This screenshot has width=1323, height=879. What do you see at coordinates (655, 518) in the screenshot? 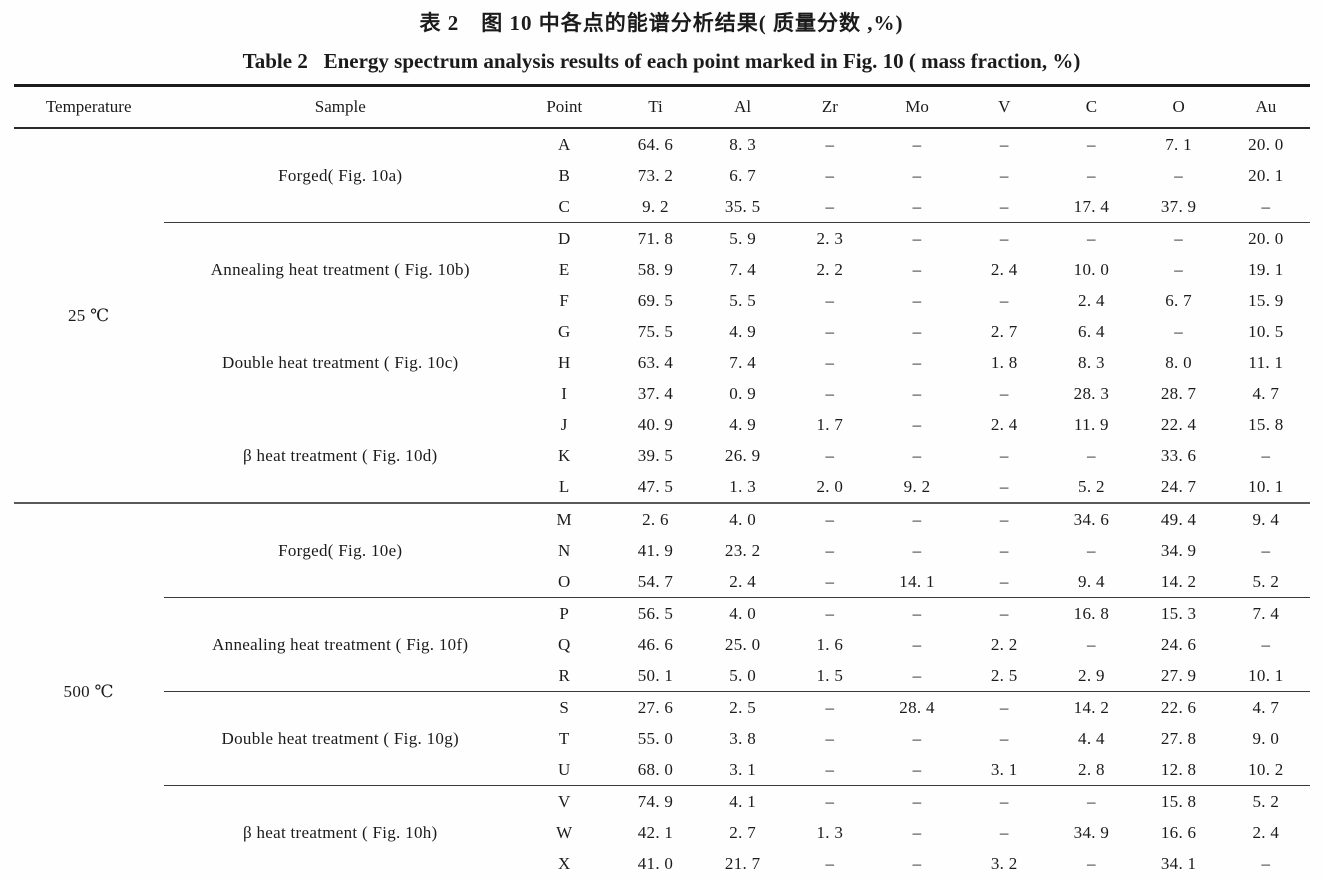
I see `value-cell-ti: 2. 6` at bounding box center [655, 518].